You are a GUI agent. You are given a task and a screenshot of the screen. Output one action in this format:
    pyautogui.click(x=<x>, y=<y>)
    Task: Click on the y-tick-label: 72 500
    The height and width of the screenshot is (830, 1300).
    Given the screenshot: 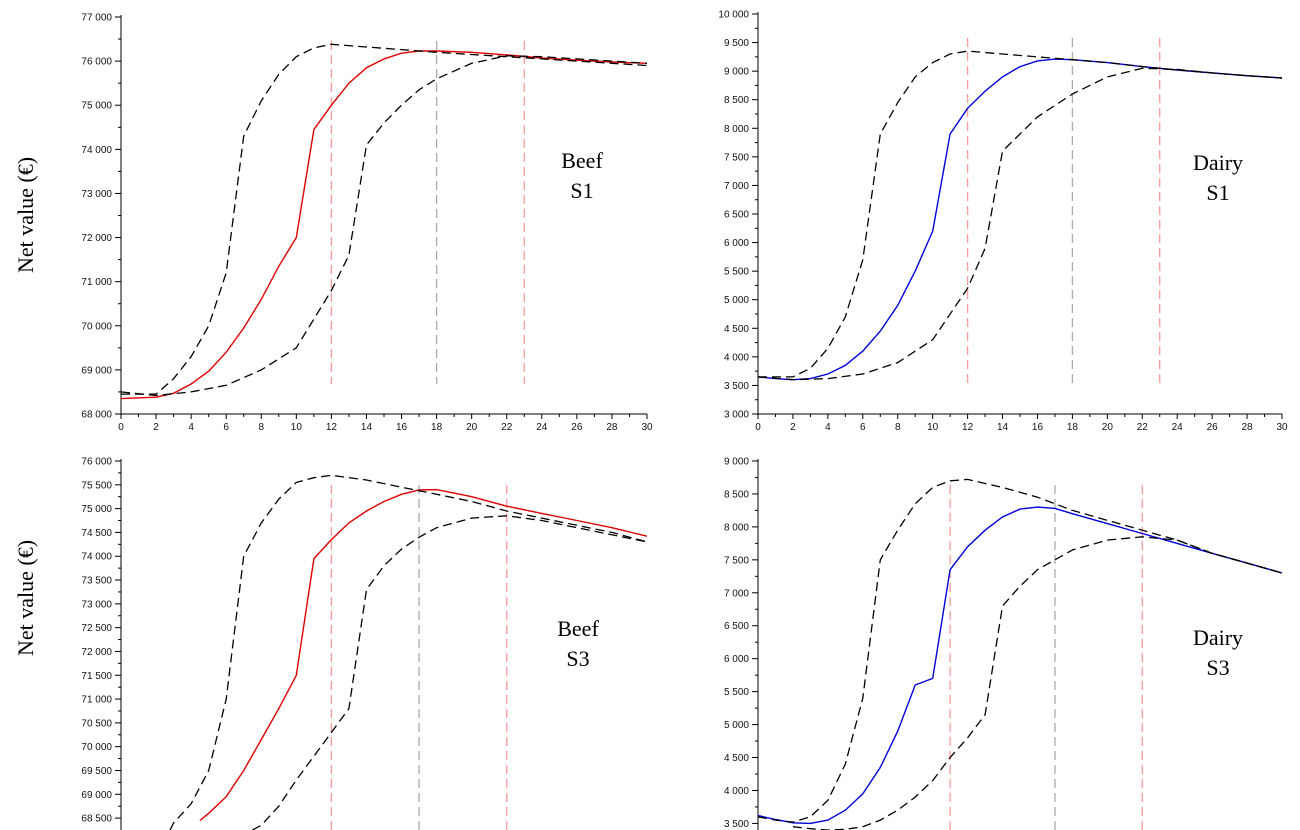 What is the action you would take?
    pyautogui.click(x=96, y=628)
    